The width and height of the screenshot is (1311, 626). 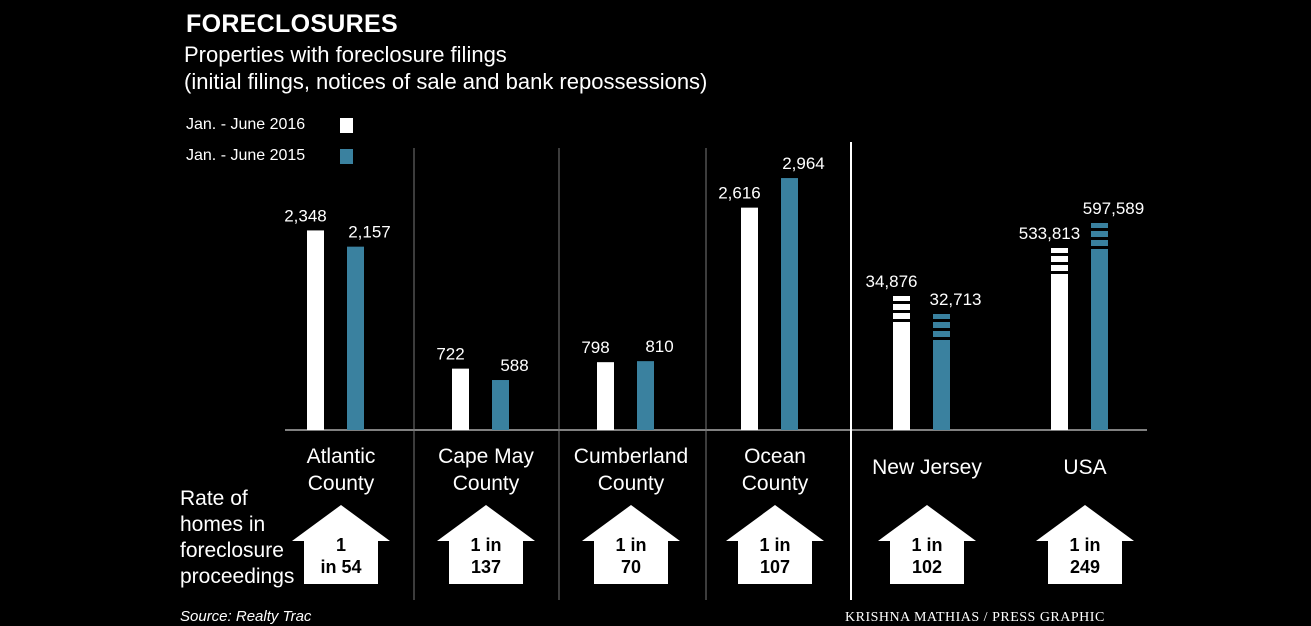 I want to click on category-label-cumberland-county-line-1: Cumberland, so click(x=631, y=456).